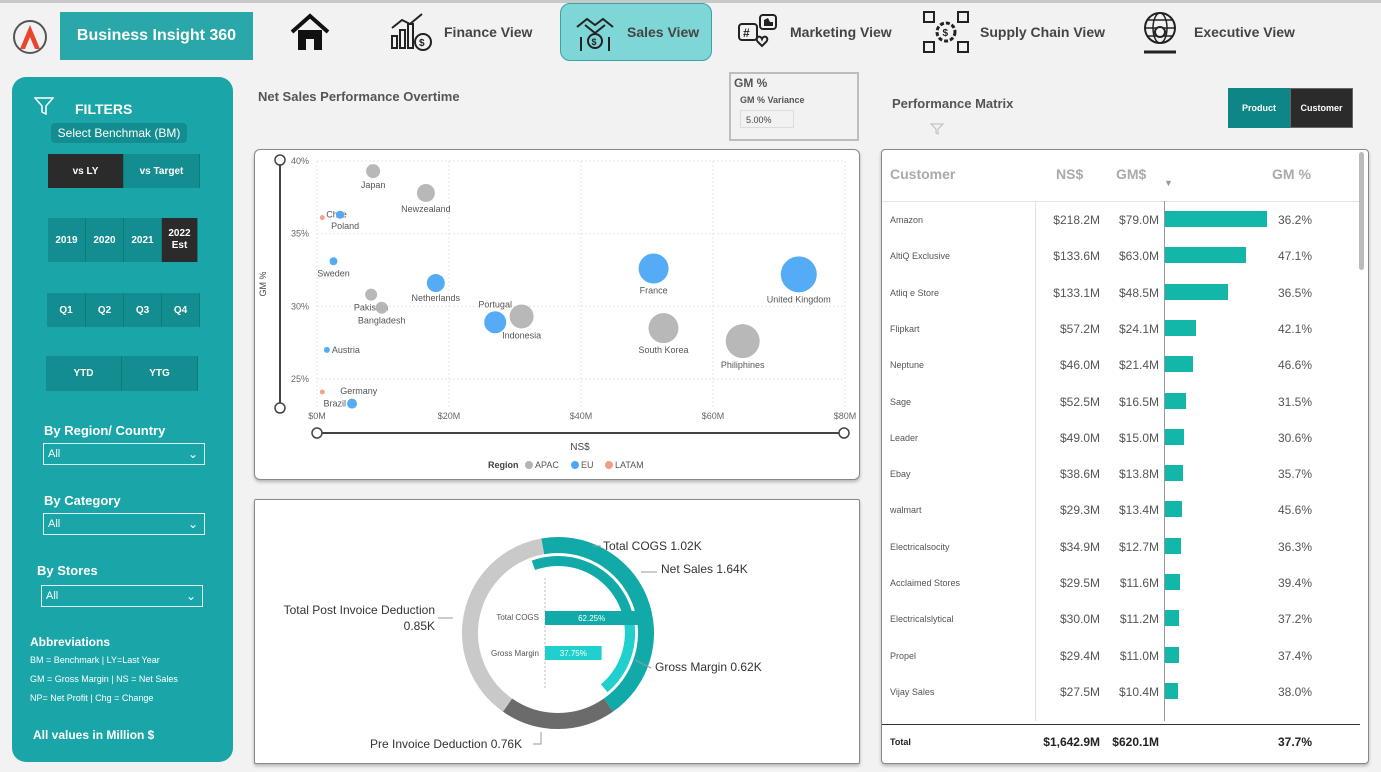 The height and width of the screenshot is (772, 1381). I want to click on table-row: Propel $29.4M $11.0M 37.4%, so click(1121, 656).